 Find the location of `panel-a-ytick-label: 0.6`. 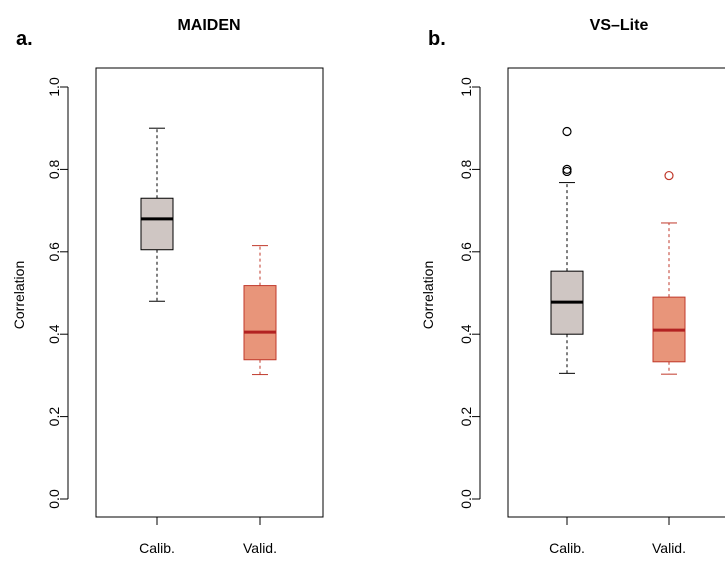

panel-a-ytick-label: 0.6 is located at coordinates (54, 252).